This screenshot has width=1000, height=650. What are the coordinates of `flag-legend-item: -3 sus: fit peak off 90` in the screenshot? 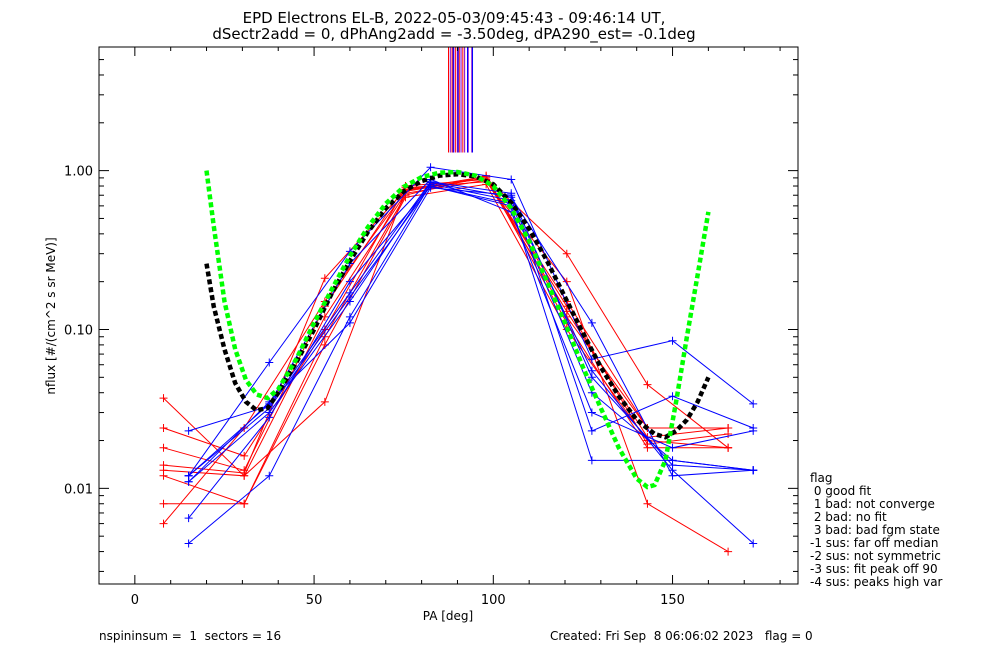 It's located at (874, 569).